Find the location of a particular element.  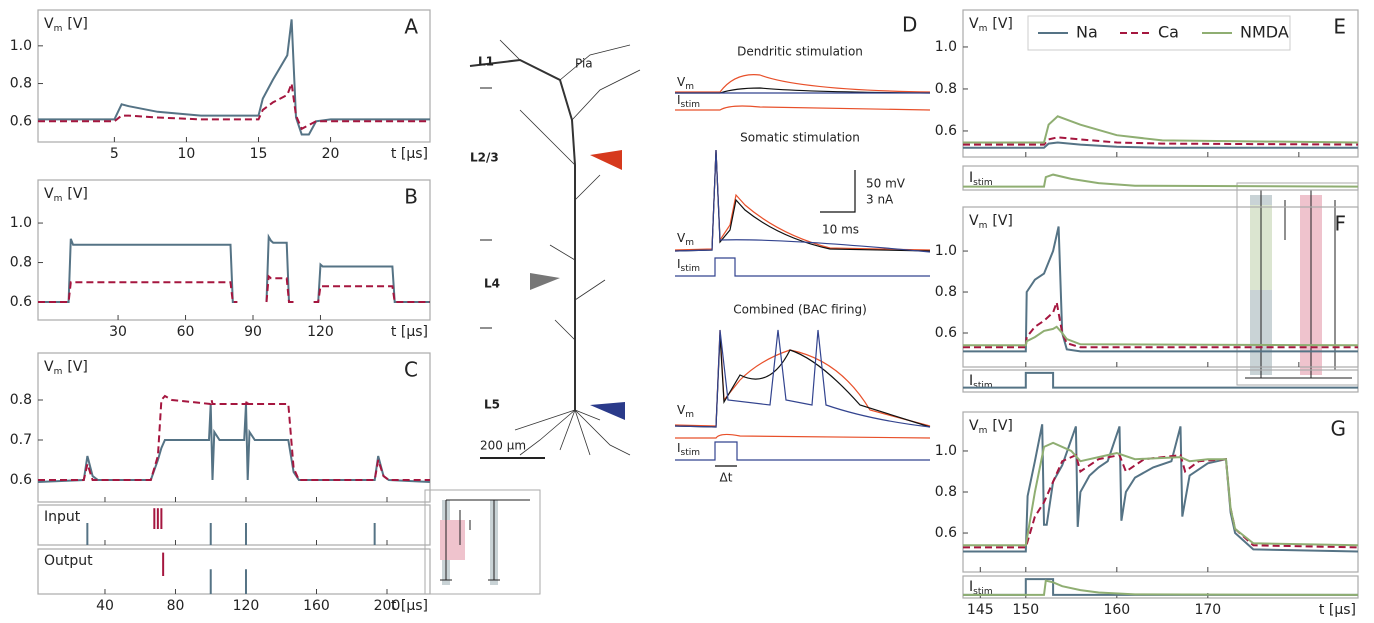

vm-text: V is located at coordinates (681, 238).